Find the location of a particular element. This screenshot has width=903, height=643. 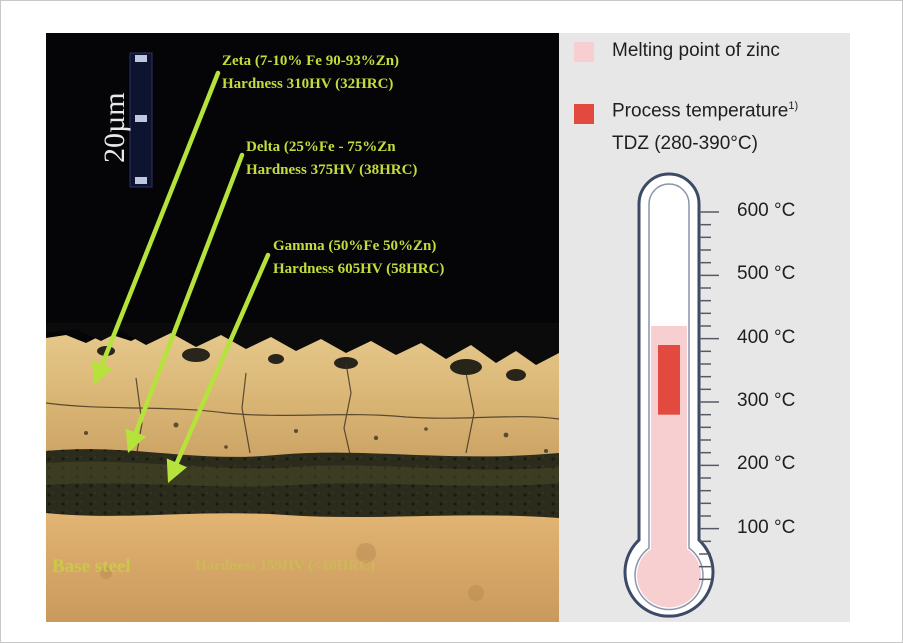

base-steel-label: Base steel is located at coordinates (91, 566).